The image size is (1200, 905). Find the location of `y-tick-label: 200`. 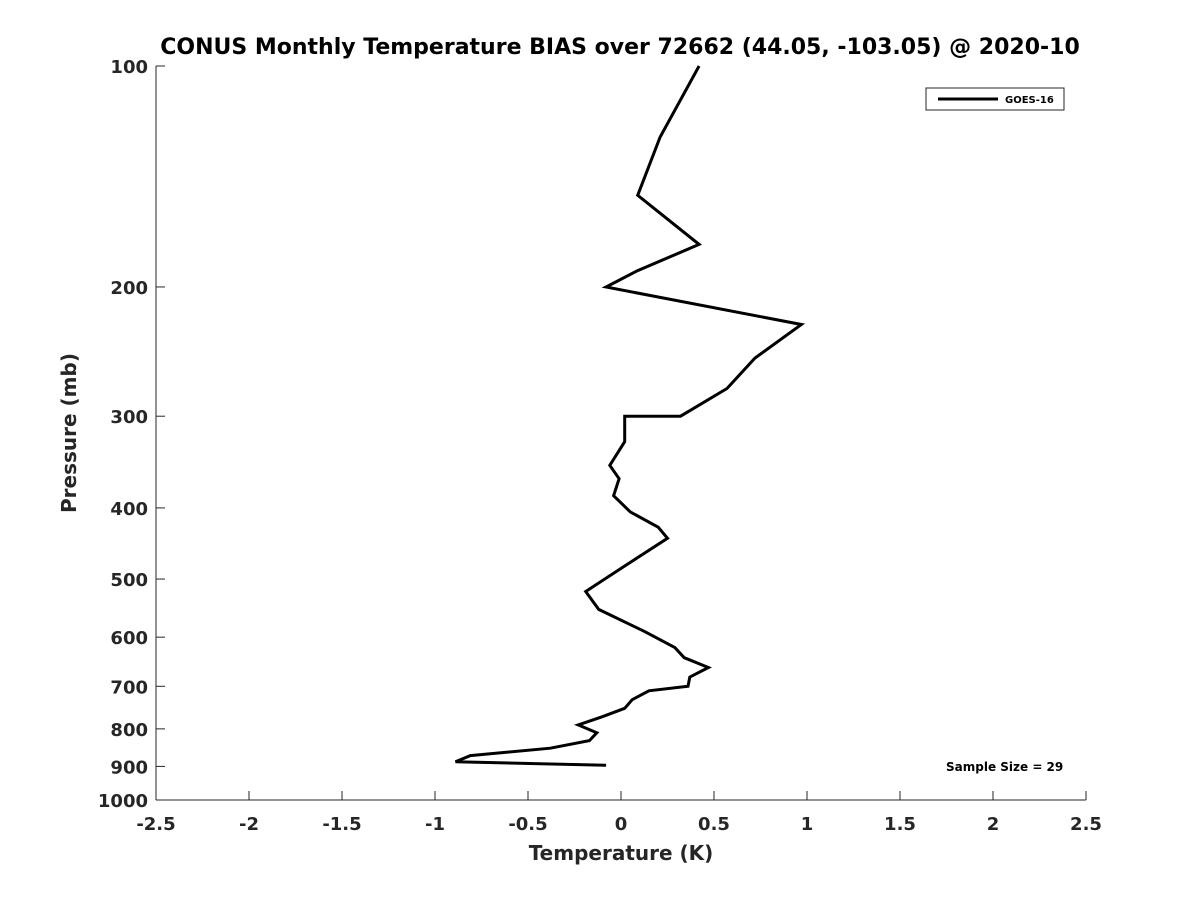

y-tick-label: 200 is located at coordinates (129, 288).